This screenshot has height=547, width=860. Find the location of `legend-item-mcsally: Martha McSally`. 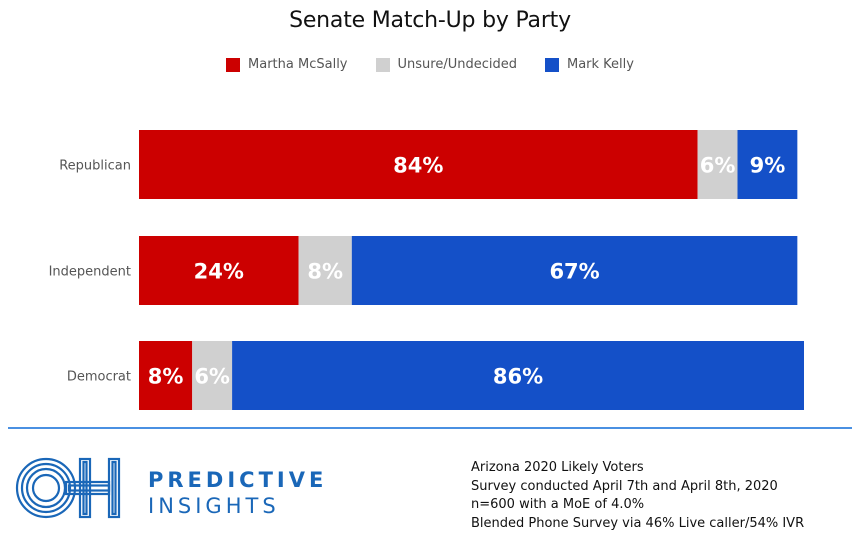

legend-item-mcsally: Martha McSally is located at coordinates (287, 64).